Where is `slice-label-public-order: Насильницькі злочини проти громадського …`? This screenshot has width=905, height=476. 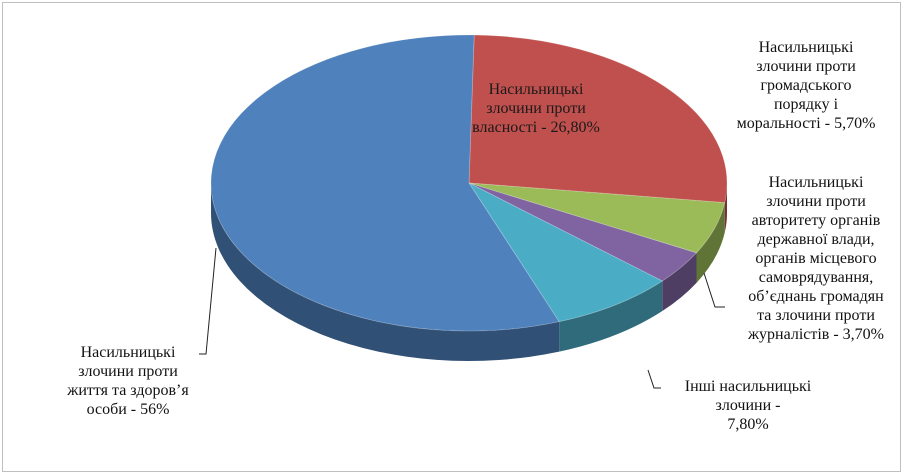
slice-label-public-order: Насильницькі злочини проти громадського … is located at coordinates (806, 85).